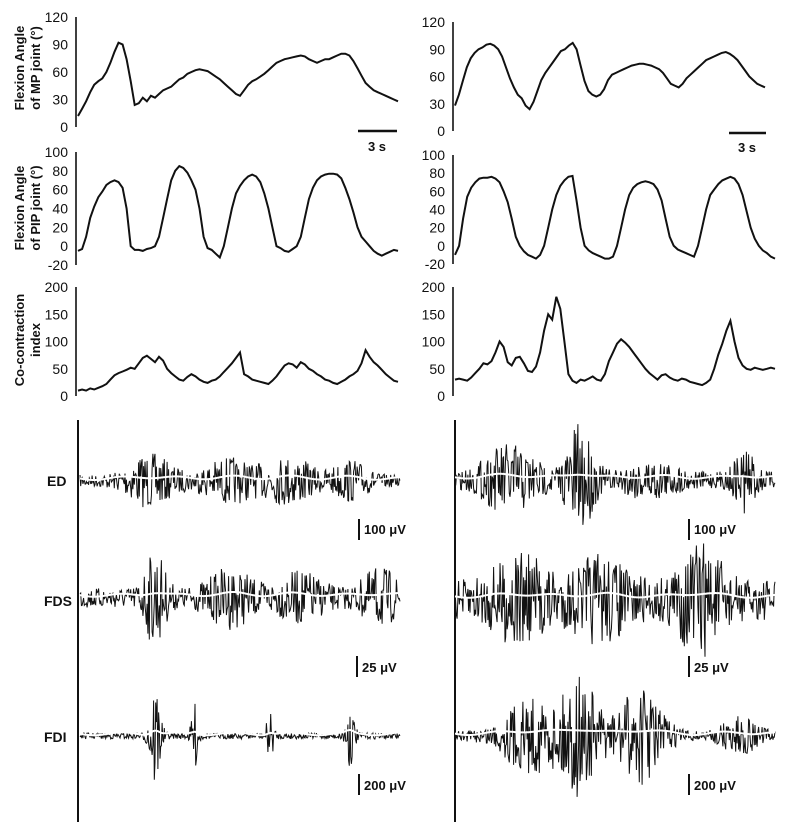 This screenshot has width=787, height=827. I want to click on emg-raw-left-ed, so click(240, 480).